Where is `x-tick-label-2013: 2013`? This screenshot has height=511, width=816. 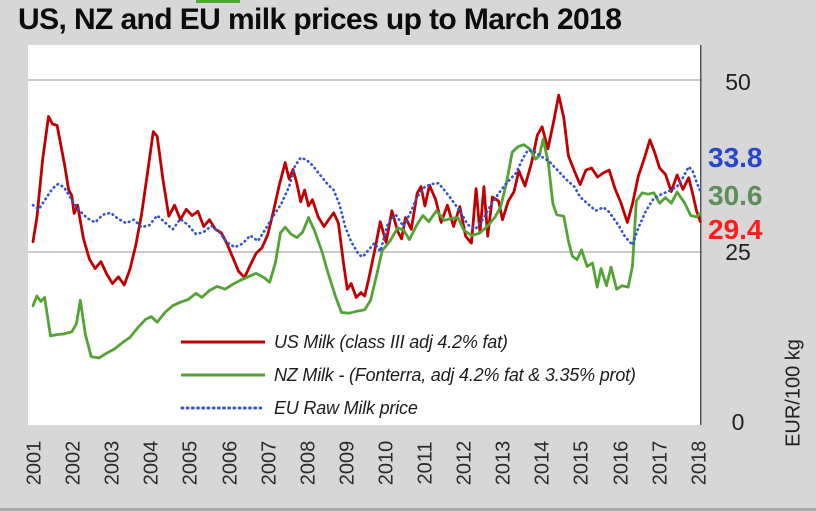
x-tick-label-2013: 2013 is located at coordinates (503, 463).